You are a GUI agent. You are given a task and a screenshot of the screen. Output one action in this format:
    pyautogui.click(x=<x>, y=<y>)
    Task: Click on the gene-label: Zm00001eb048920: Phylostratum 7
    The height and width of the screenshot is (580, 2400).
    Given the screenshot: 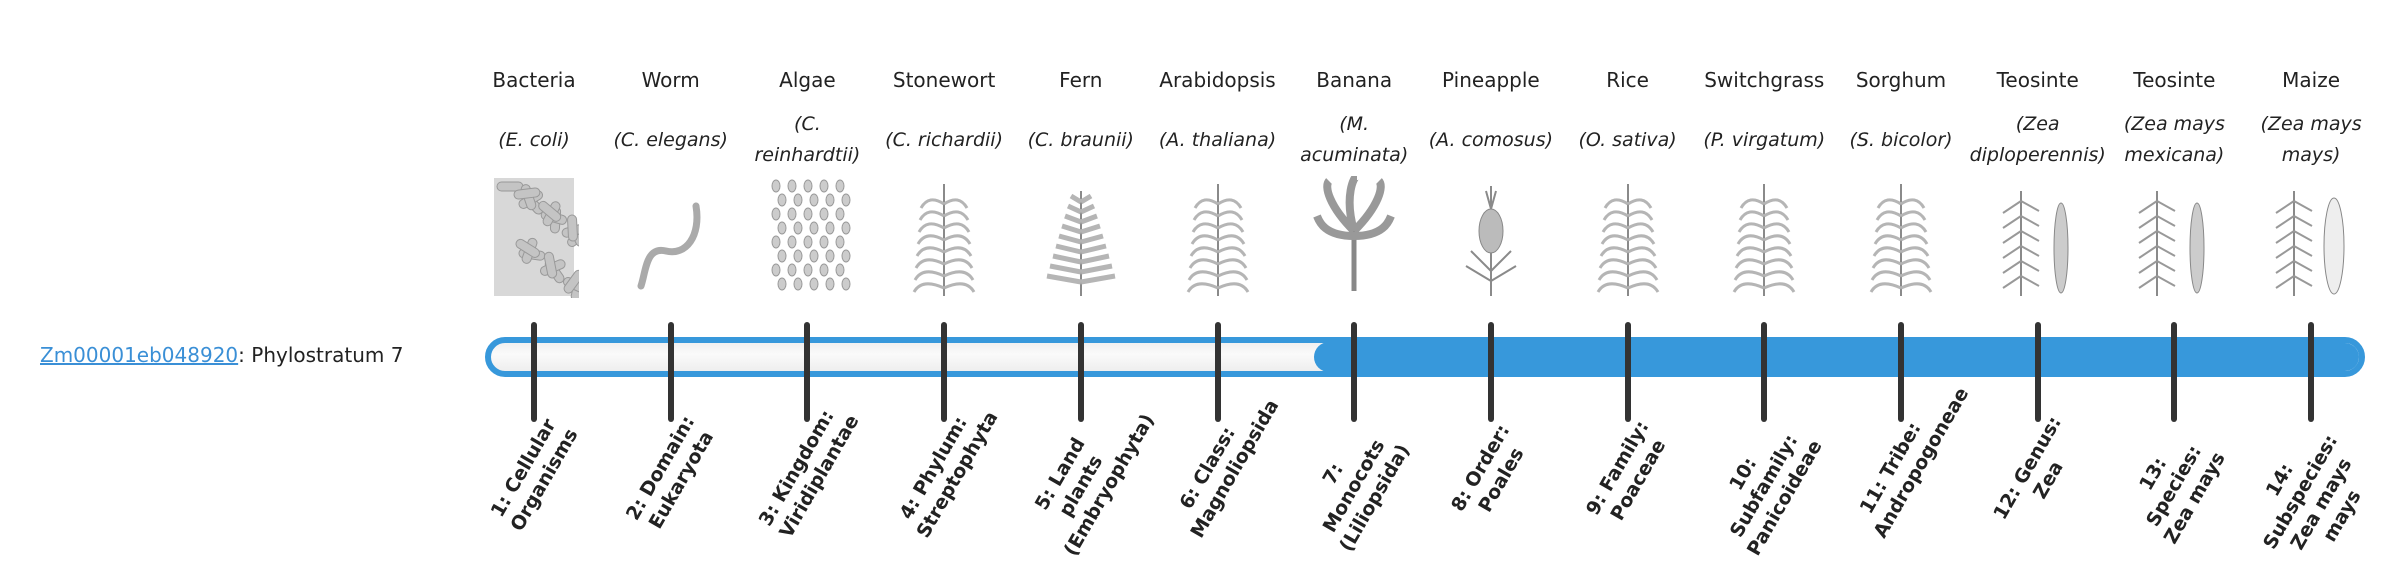 What is the action you would take?
    pyautogui.click(x=221, y=355)
    